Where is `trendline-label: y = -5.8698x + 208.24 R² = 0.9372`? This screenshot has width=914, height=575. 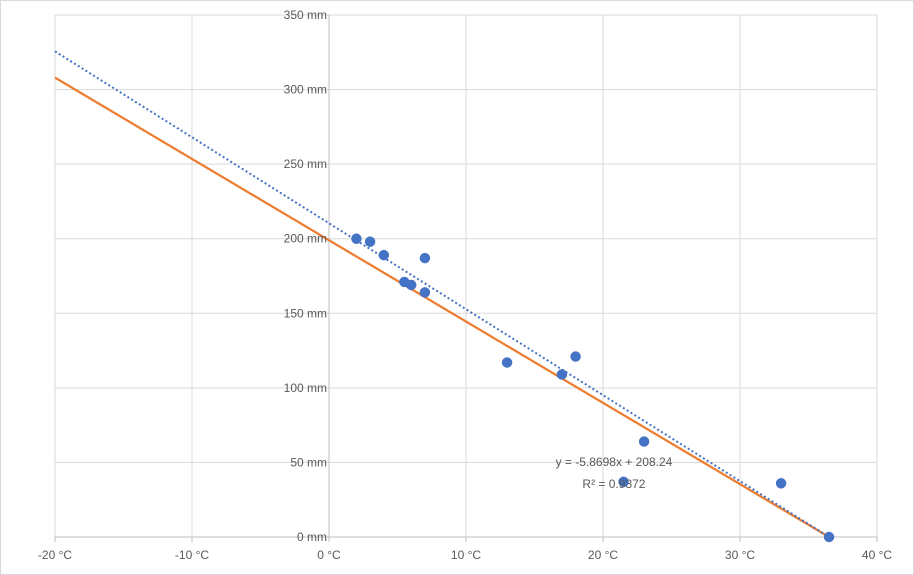 trendline-label: y = -5.8698x + 208.24 R² = 0.9372 is located at coordinates (614, 473).